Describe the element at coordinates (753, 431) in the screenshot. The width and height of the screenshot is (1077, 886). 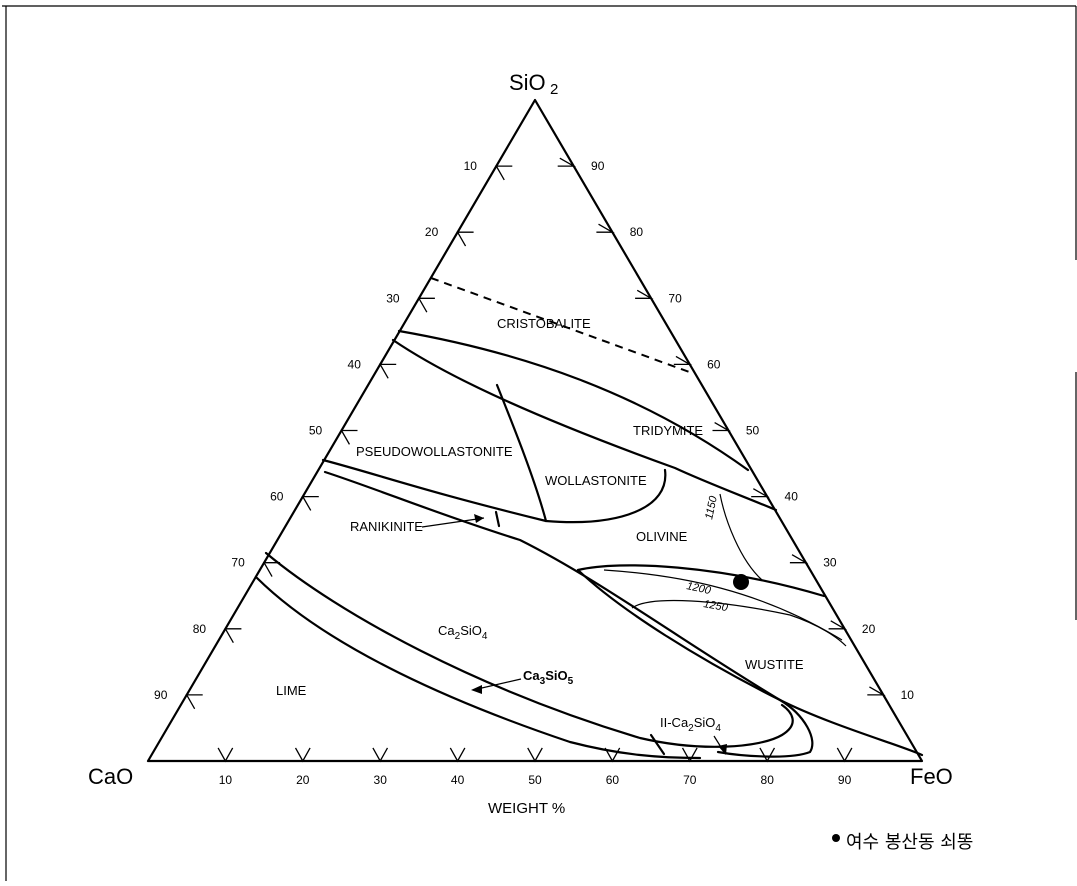
I see `tick-label-right-50: 50` at that location.